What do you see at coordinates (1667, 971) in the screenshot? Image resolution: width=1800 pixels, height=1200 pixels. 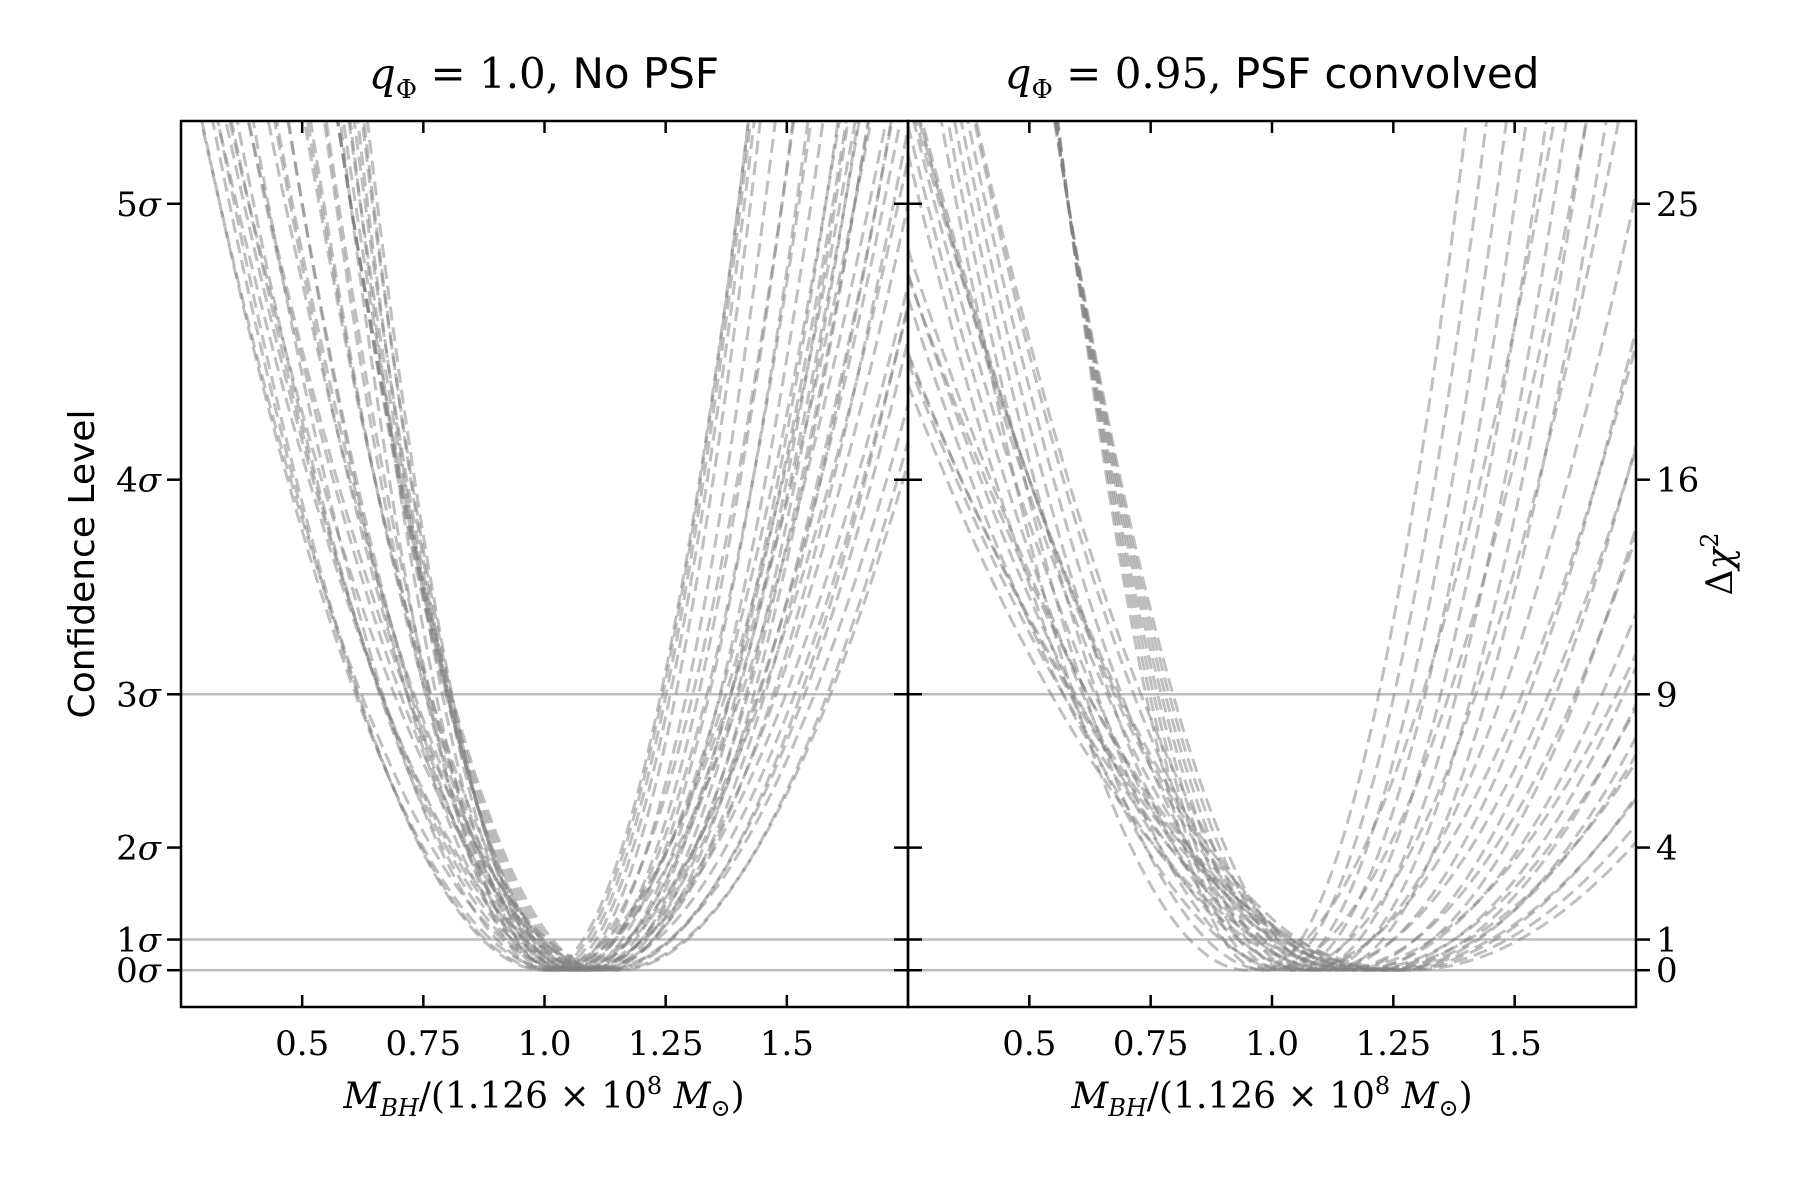 I see `right-y-tick-label: 0` at bounding box center [1667, 971].